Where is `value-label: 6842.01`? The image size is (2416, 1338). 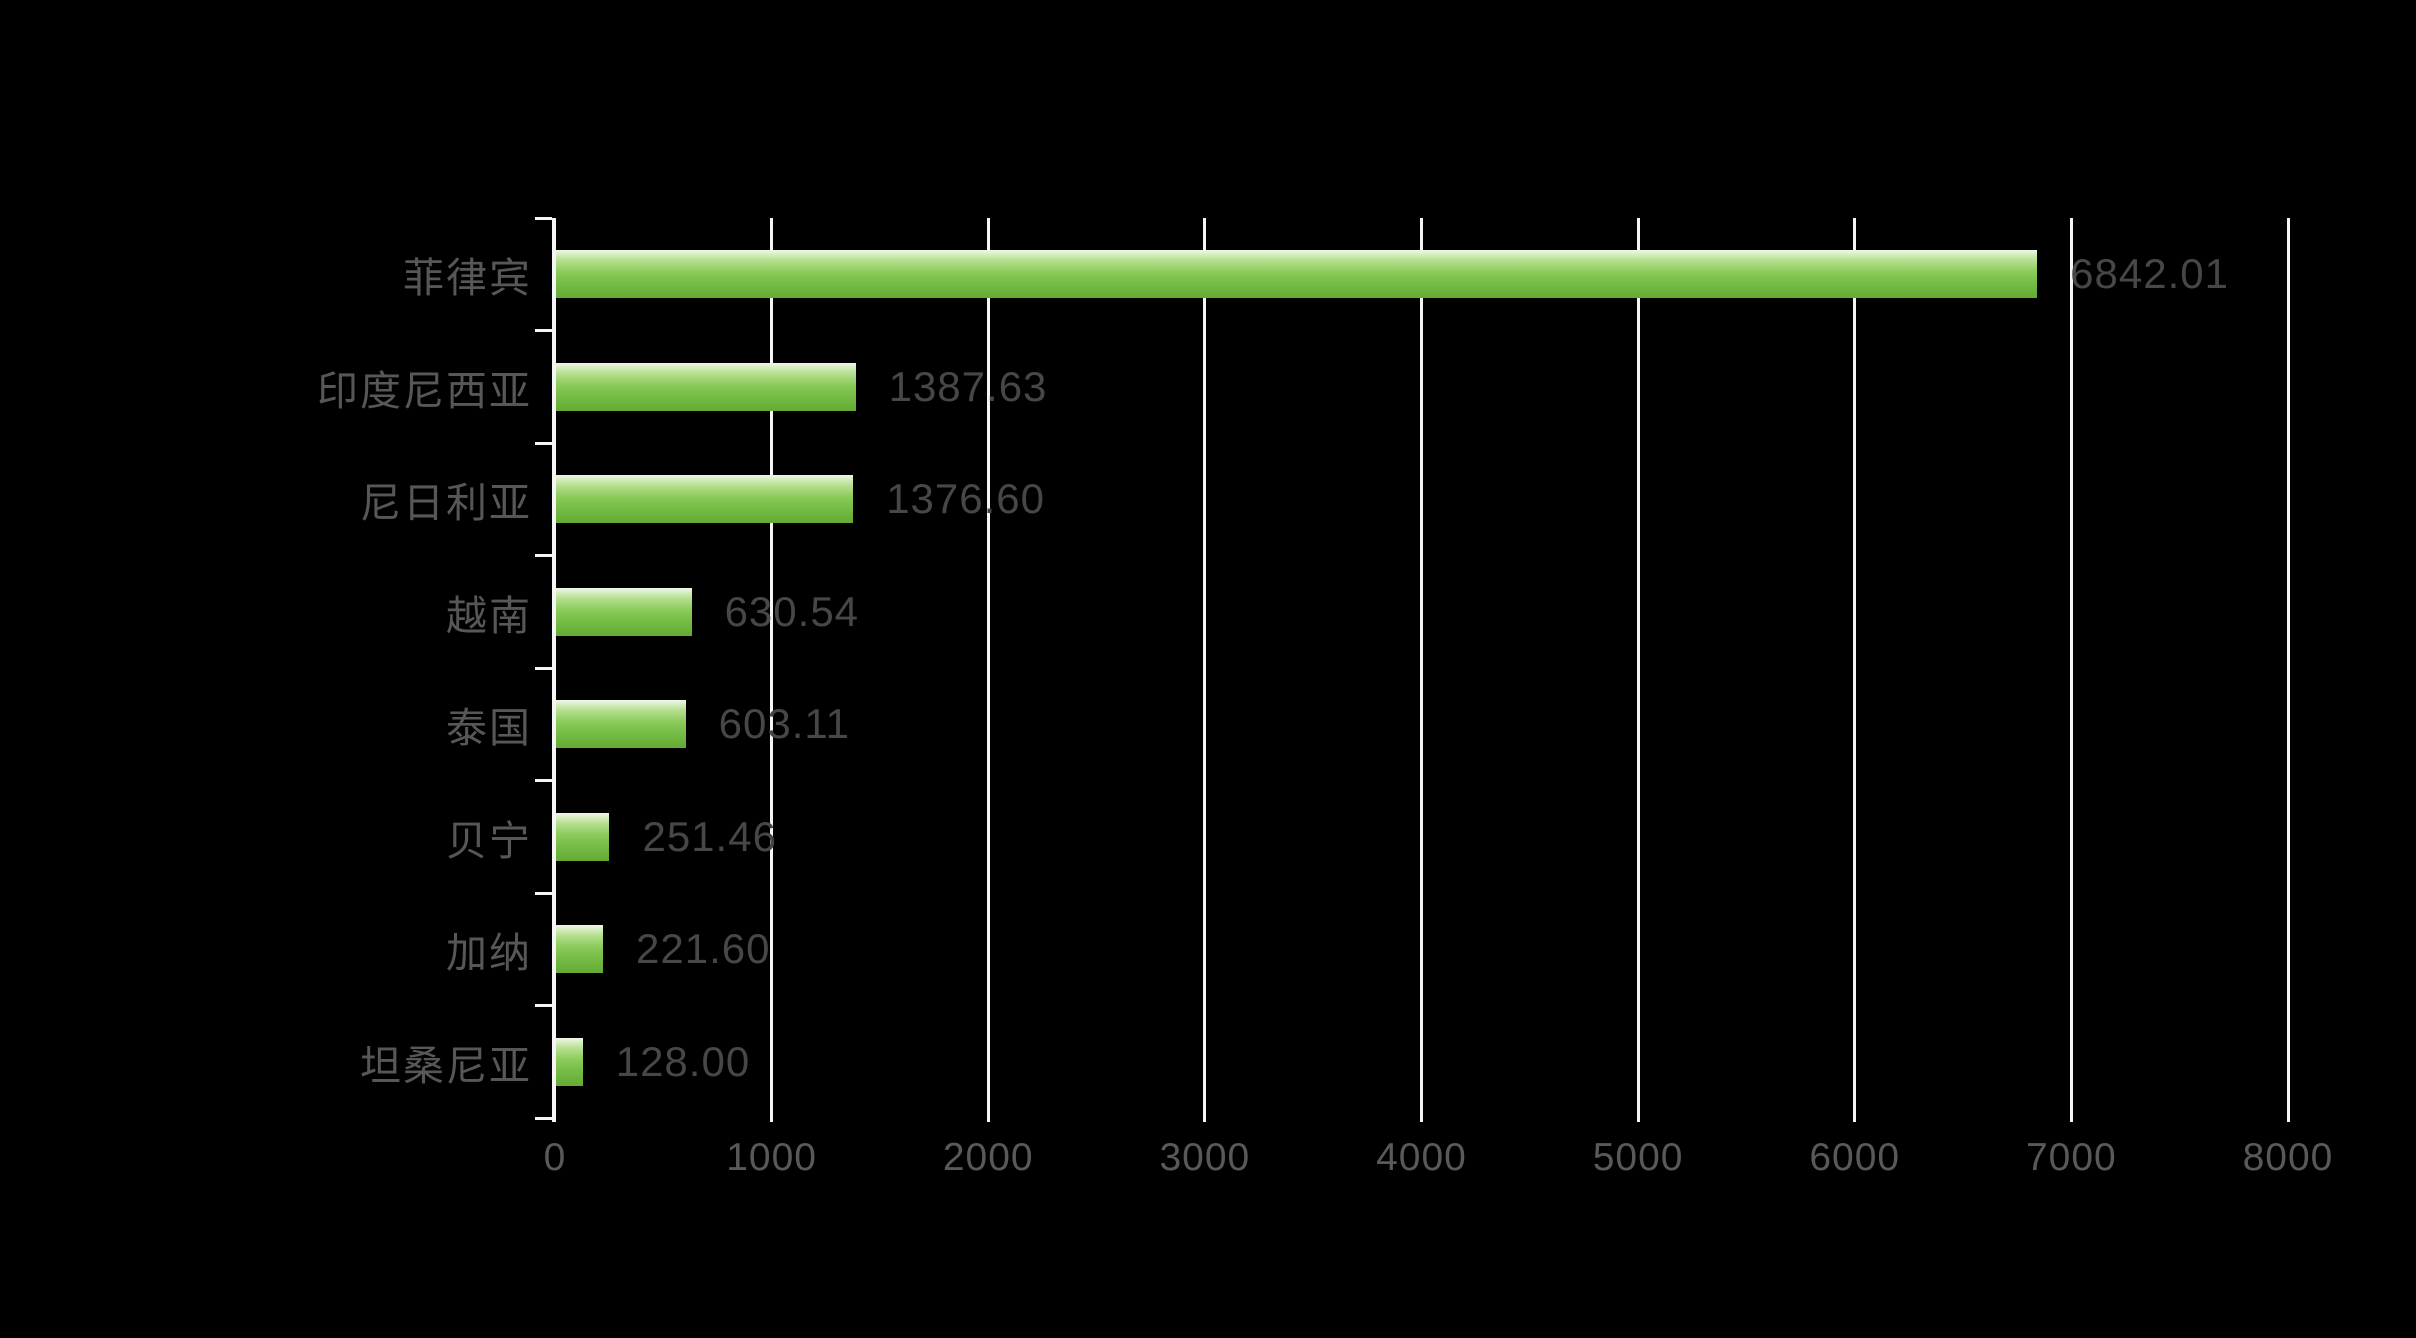 value-label: 6842.01 is located at coordinates (2149, 274).